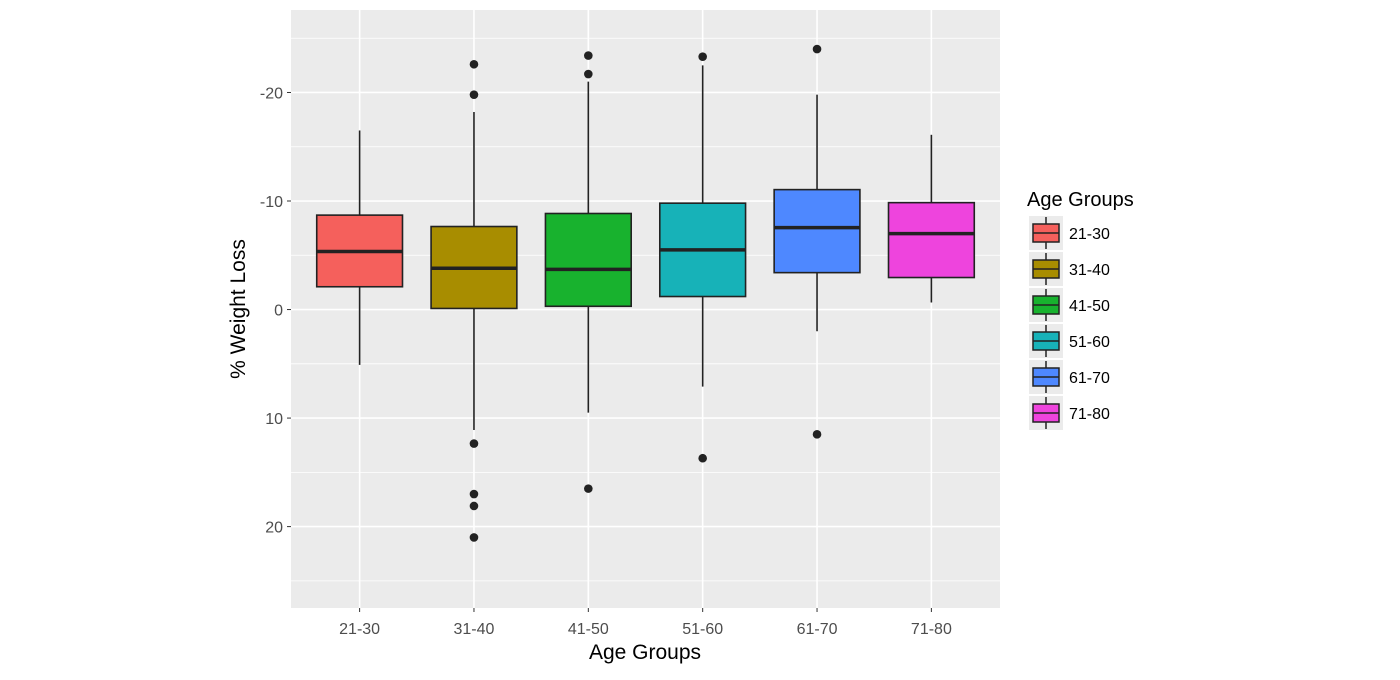  What do you see at coordinates (1089, 270) in the screenshot?
I see `legend-label: 31-40` at bounding box center [1089, 270].